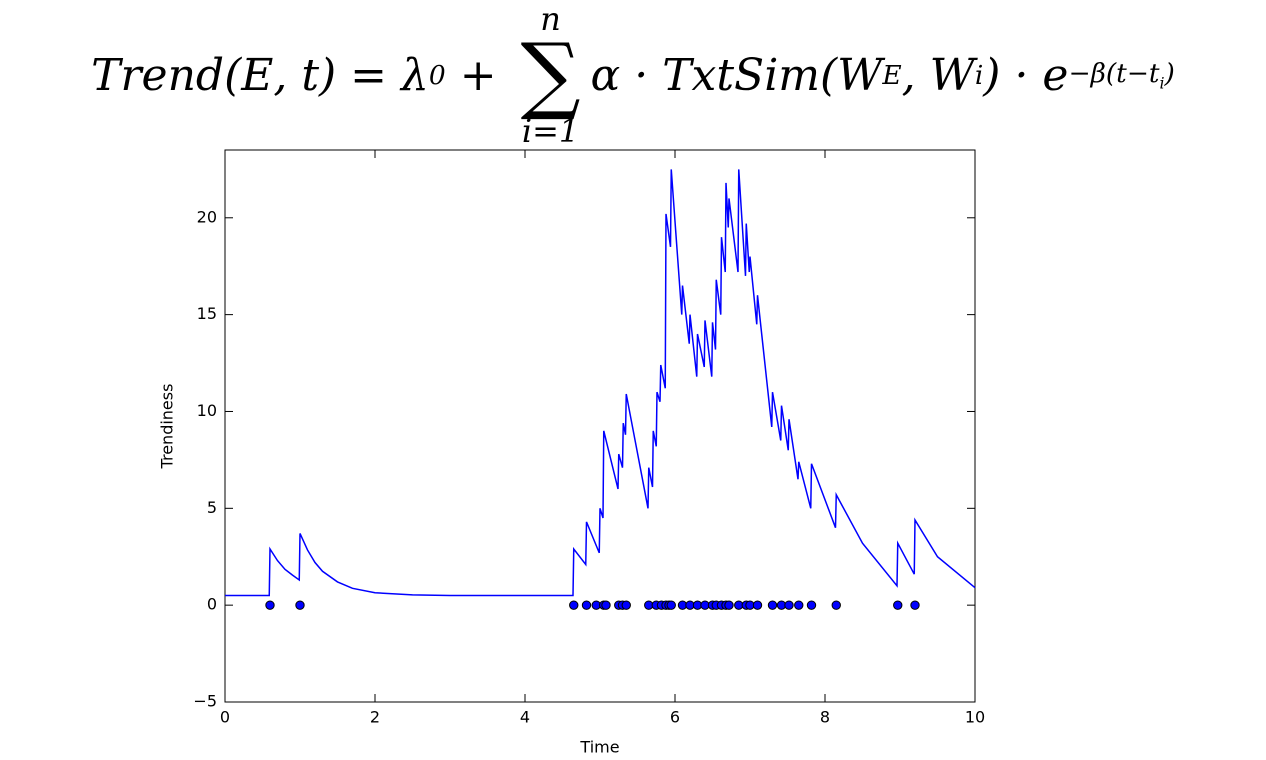 The image size is (1266, 760). Describe the element at coordinates (892, 75) in the screenshot. I see `formula-sub: E` at that location.